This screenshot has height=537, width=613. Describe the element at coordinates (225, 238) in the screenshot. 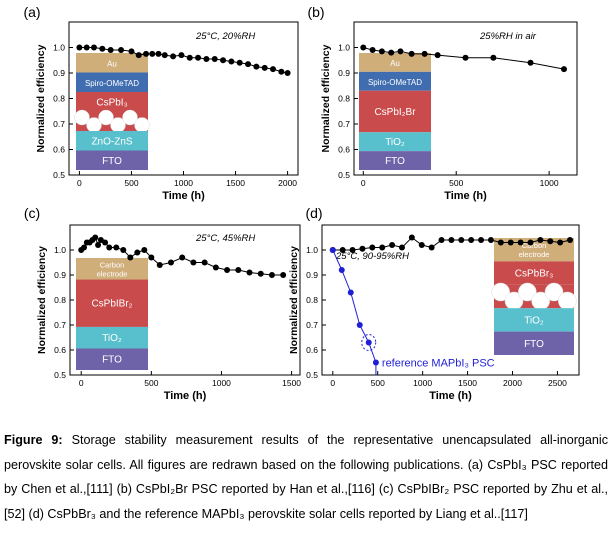

I see `condition-annotation: 25°C, 45%RH` at that location.